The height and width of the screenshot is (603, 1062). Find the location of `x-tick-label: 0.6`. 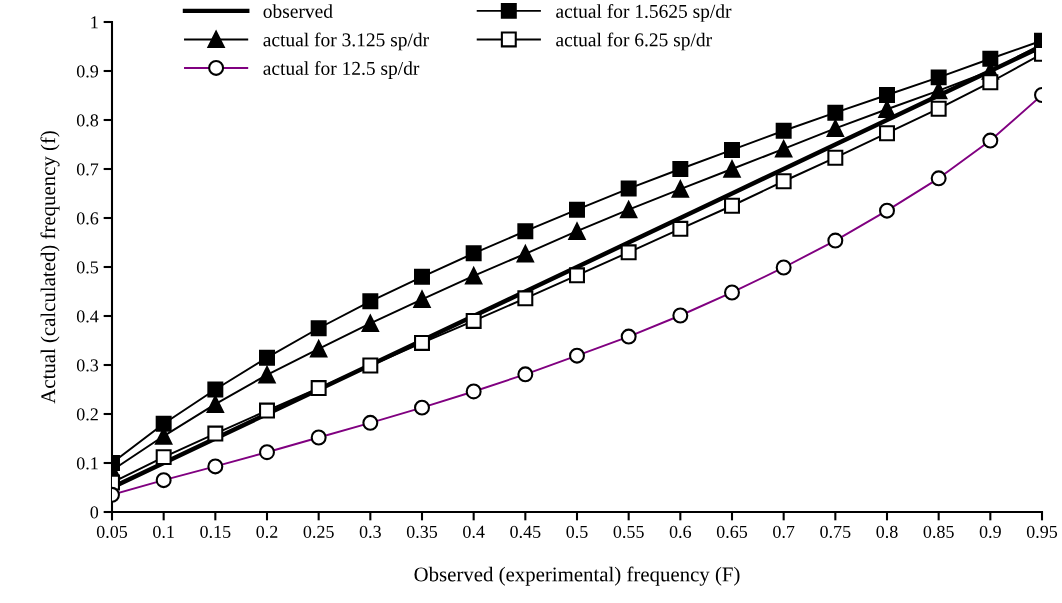

x-tick-label: 0.6 is located at coordinates (680, 531).